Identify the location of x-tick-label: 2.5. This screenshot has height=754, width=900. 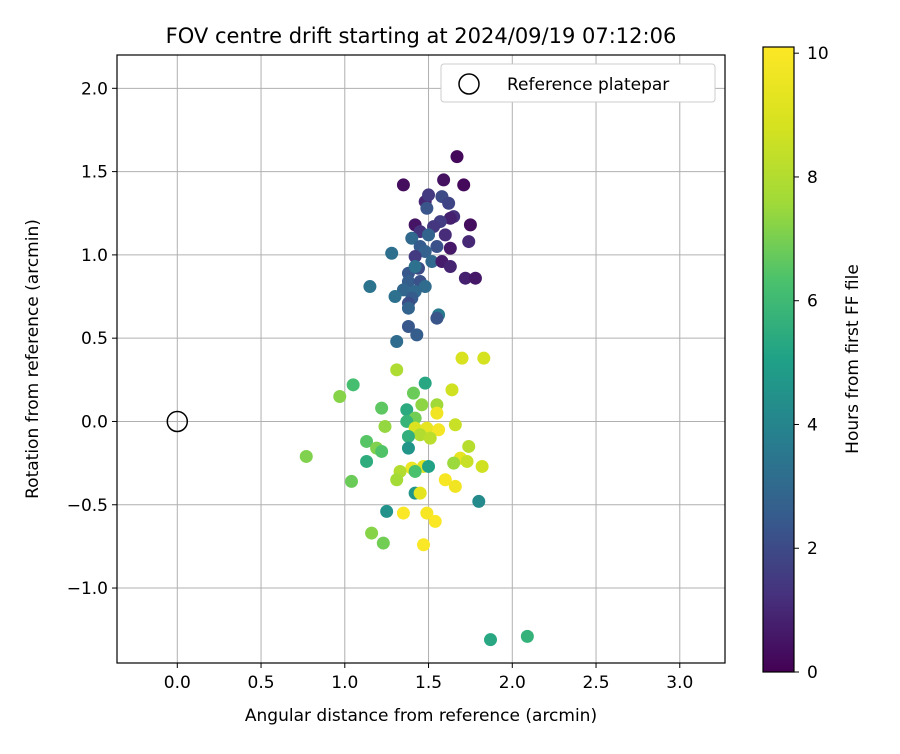
(596, 683).